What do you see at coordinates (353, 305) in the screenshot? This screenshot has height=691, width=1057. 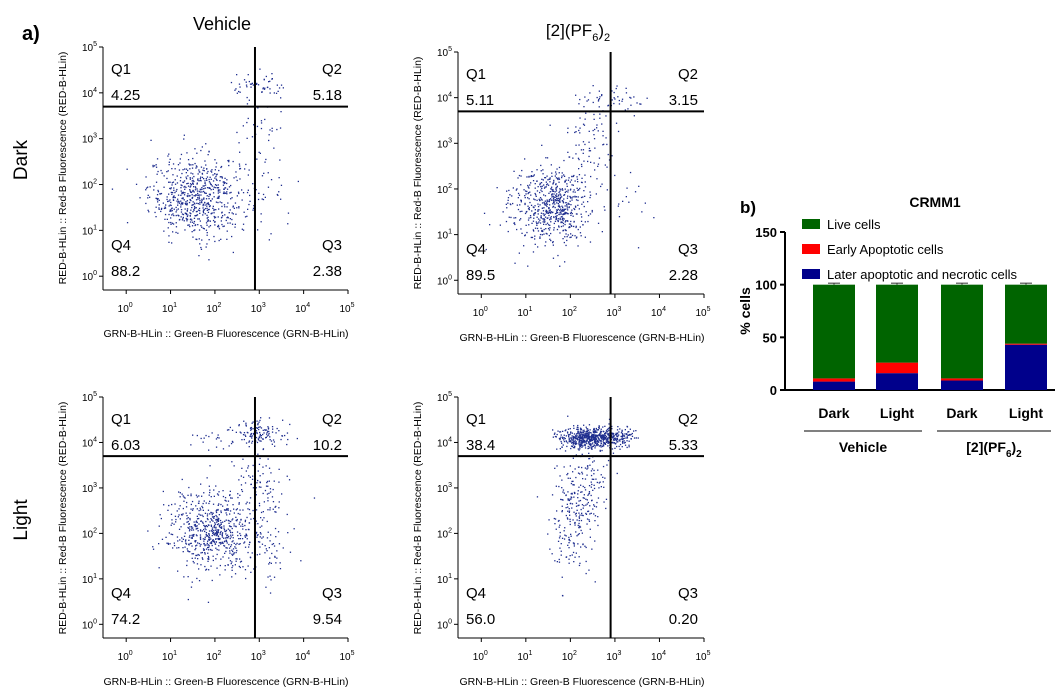 I see `tick-exponent: 5` at bounding box center [353, 305].